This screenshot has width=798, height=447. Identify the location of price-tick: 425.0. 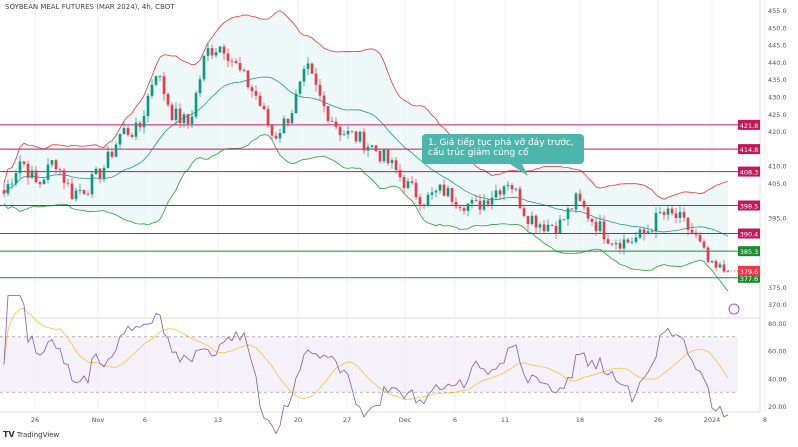
(777, 115).